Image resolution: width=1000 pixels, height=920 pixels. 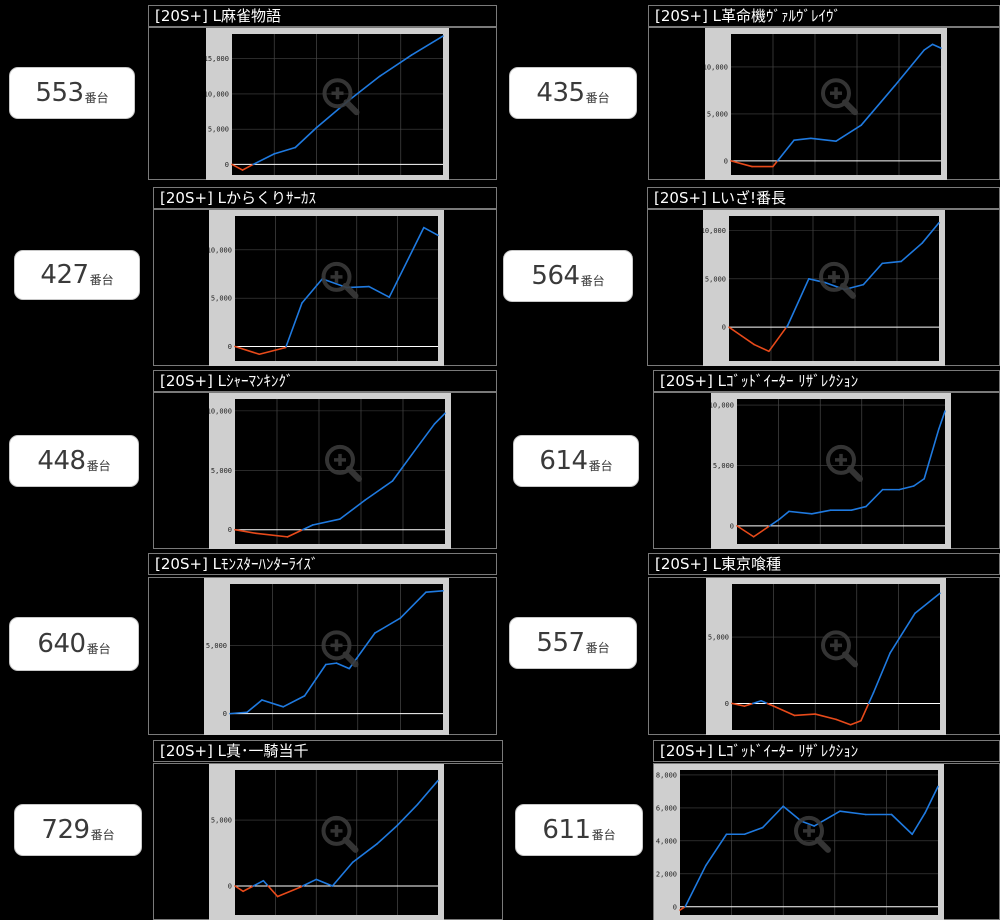 I want to click on unit-number-badge: 448 番台, so click(x=74, y=461).